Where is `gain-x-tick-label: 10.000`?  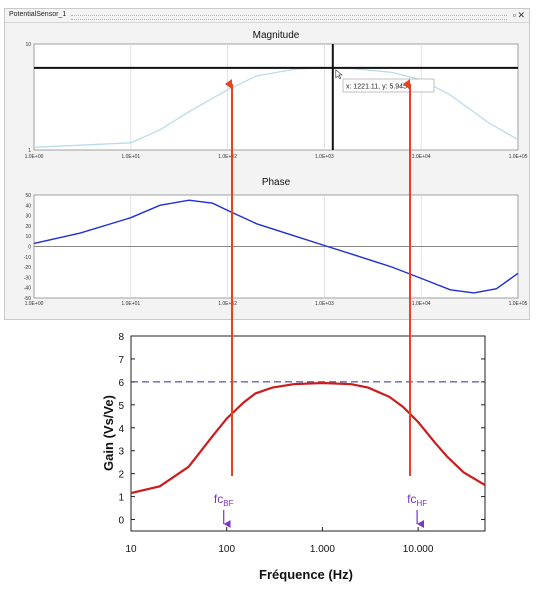 gain-x-tick-label: 10.000 is located at coordinates (418, 549).